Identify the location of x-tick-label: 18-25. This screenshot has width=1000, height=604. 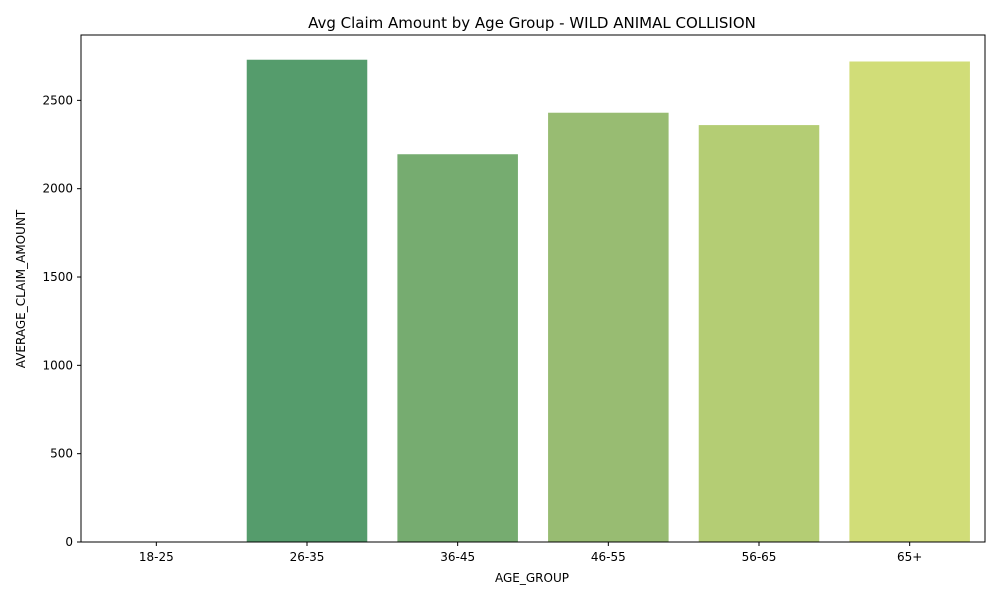
(156, 557).